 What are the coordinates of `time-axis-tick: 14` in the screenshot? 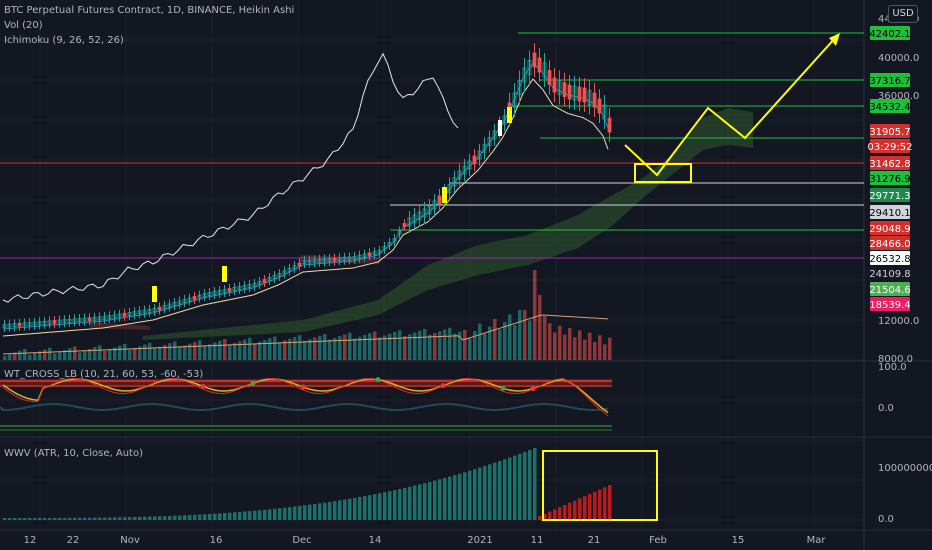 It's located at (375, 540).